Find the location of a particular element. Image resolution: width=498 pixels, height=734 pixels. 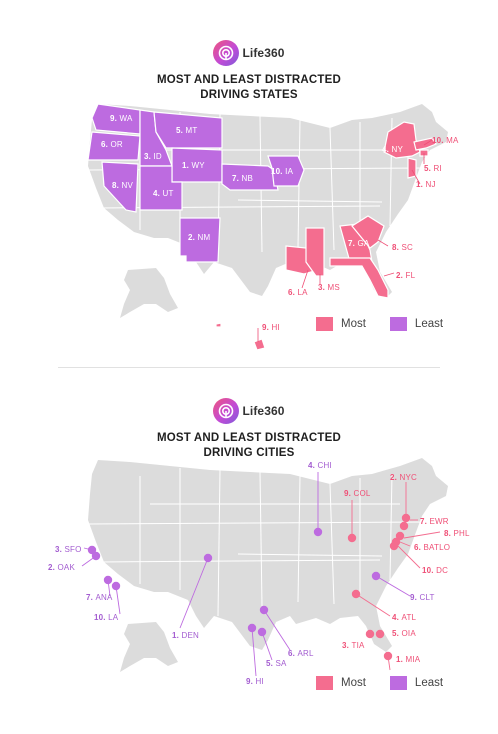

city-dot-hi is located at coordinates (252, 628).